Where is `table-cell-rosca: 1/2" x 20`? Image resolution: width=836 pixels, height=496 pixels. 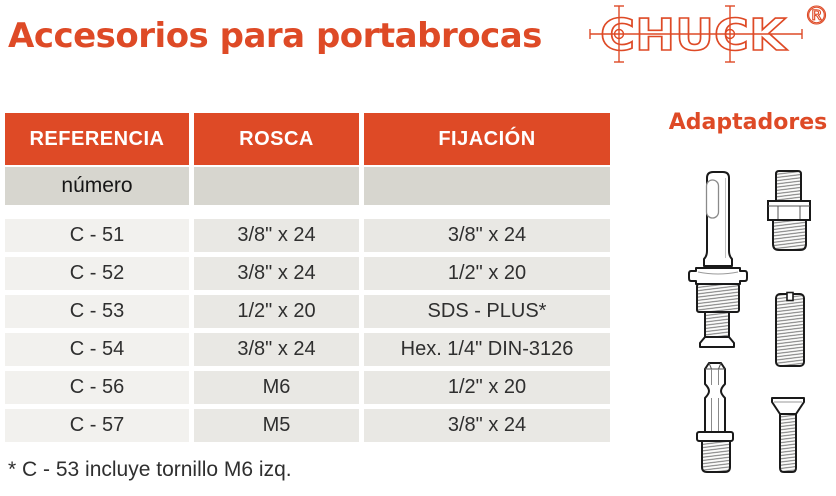 table-cell-rosca: 1/2" x 20 is located at coordinates (276, 311).